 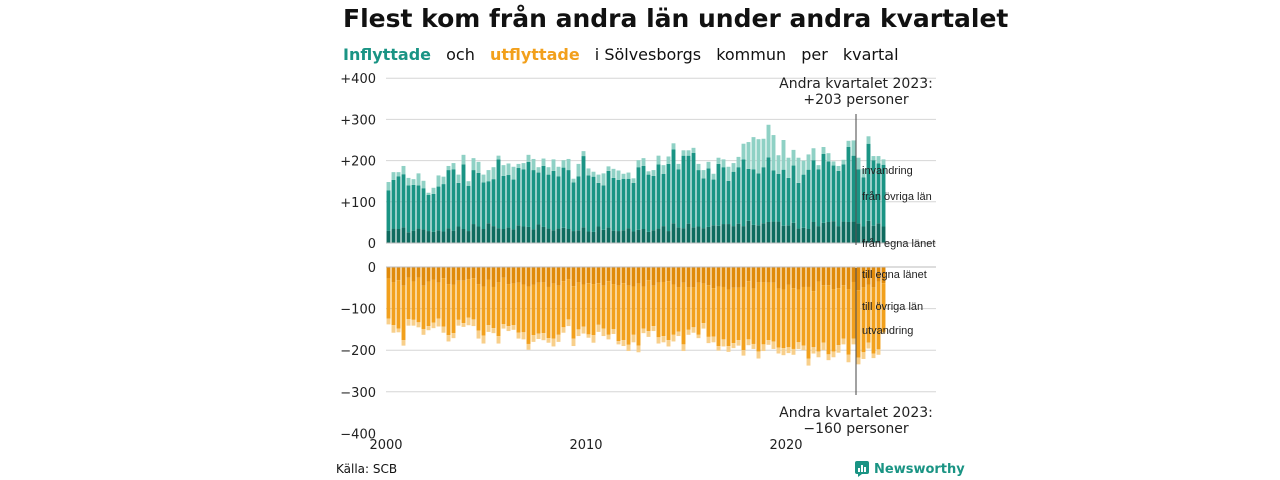 What do you see at coordinates (870, 54) in the screenshot?
I see `subtitle-kvartal: kvartal` at bounding box center [870, 54].